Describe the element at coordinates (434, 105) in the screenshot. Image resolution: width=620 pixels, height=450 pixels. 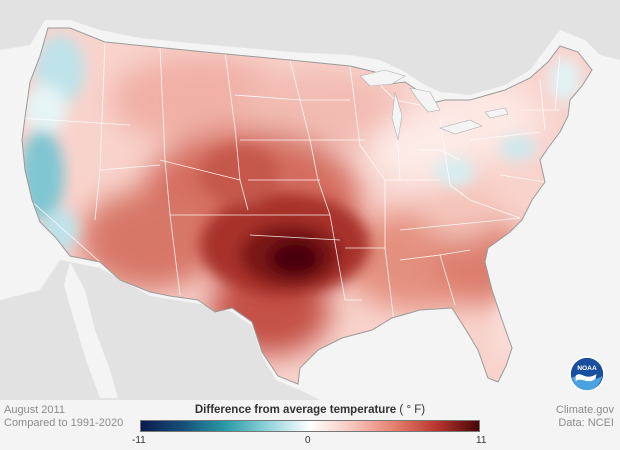
I see `great-lakes` at that location.